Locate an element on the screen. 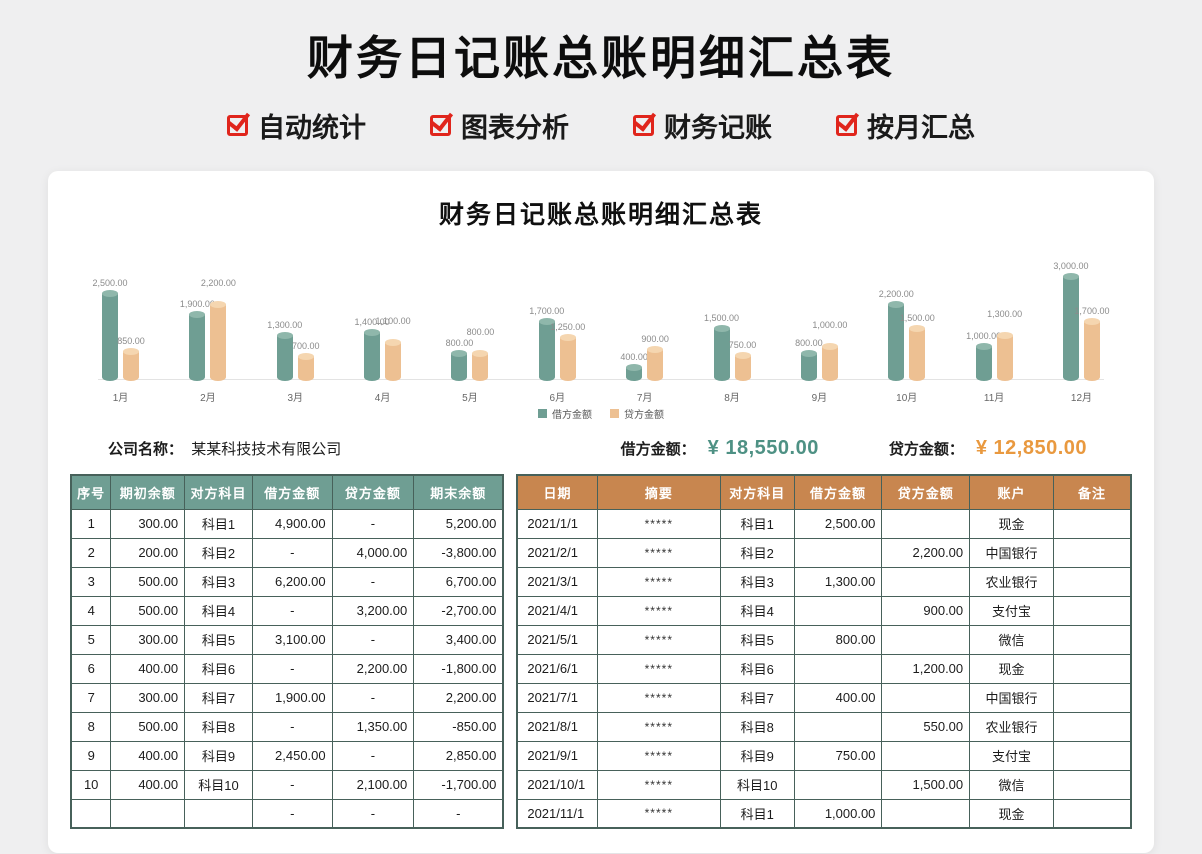  chart-month-group: 400.00 900.00 7月 is located at coordinates (644, 329).